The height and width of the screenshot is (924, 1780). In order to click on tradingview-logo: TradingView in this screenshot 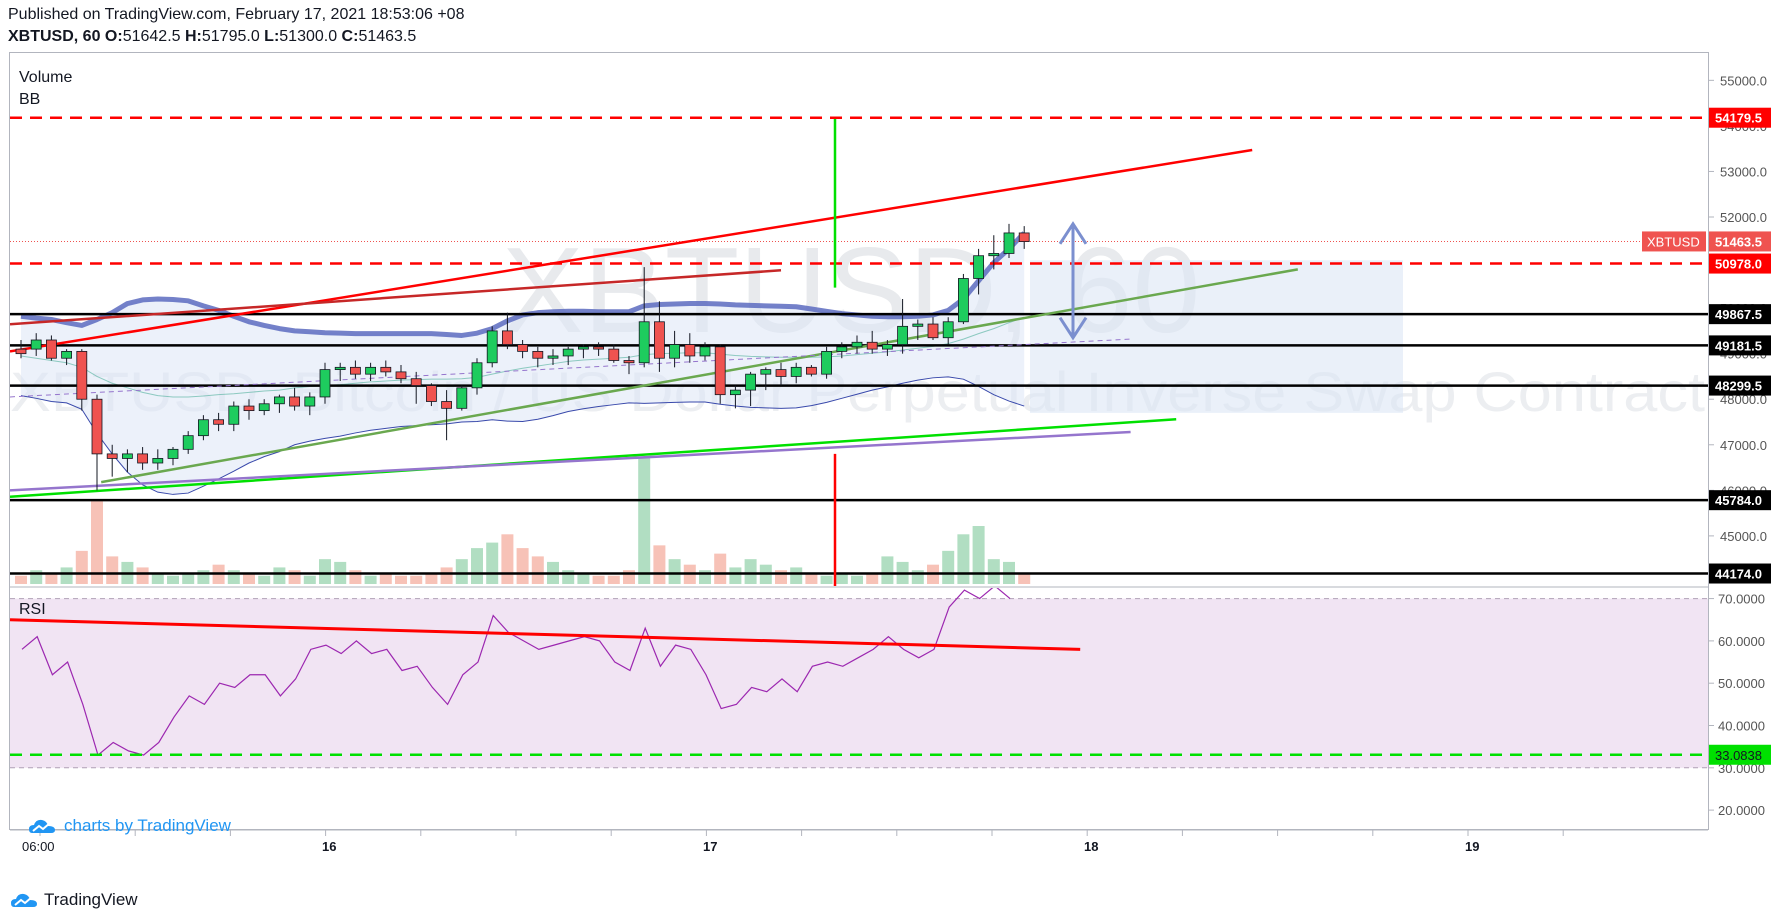, I will do `click(74, 900)`.